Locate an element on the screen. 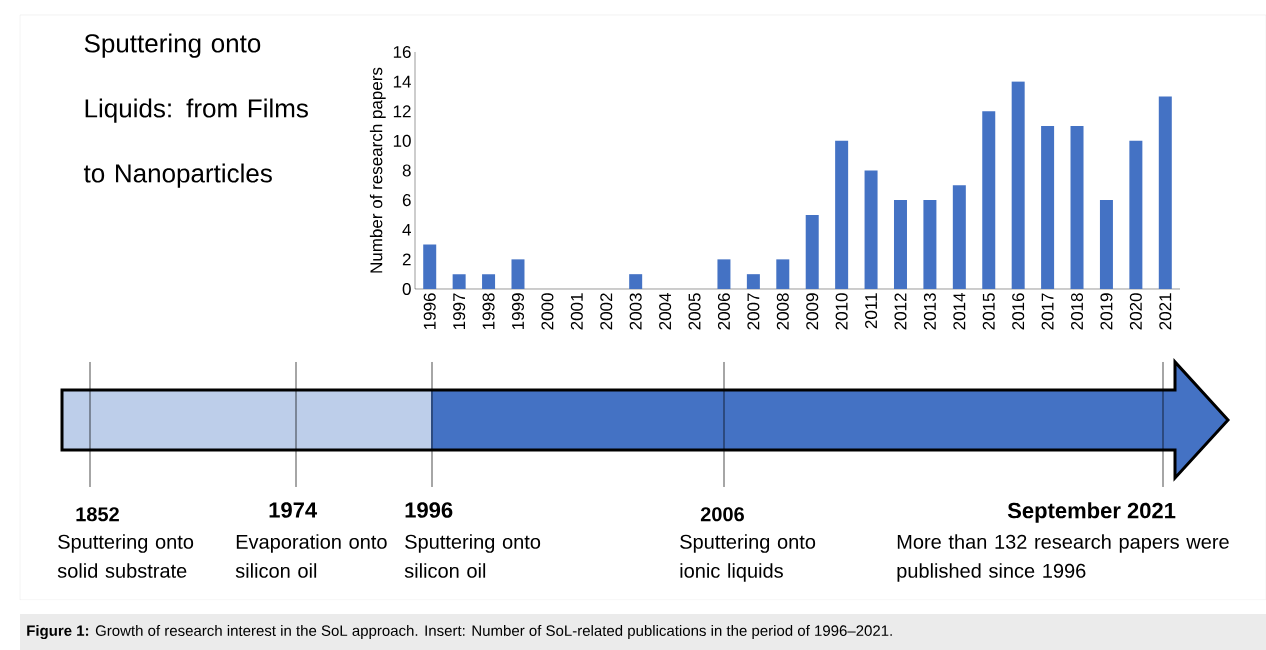 This screenshot has width=1266, height=650. x-tick-label: 2014 is located at coordinates (959, 311).